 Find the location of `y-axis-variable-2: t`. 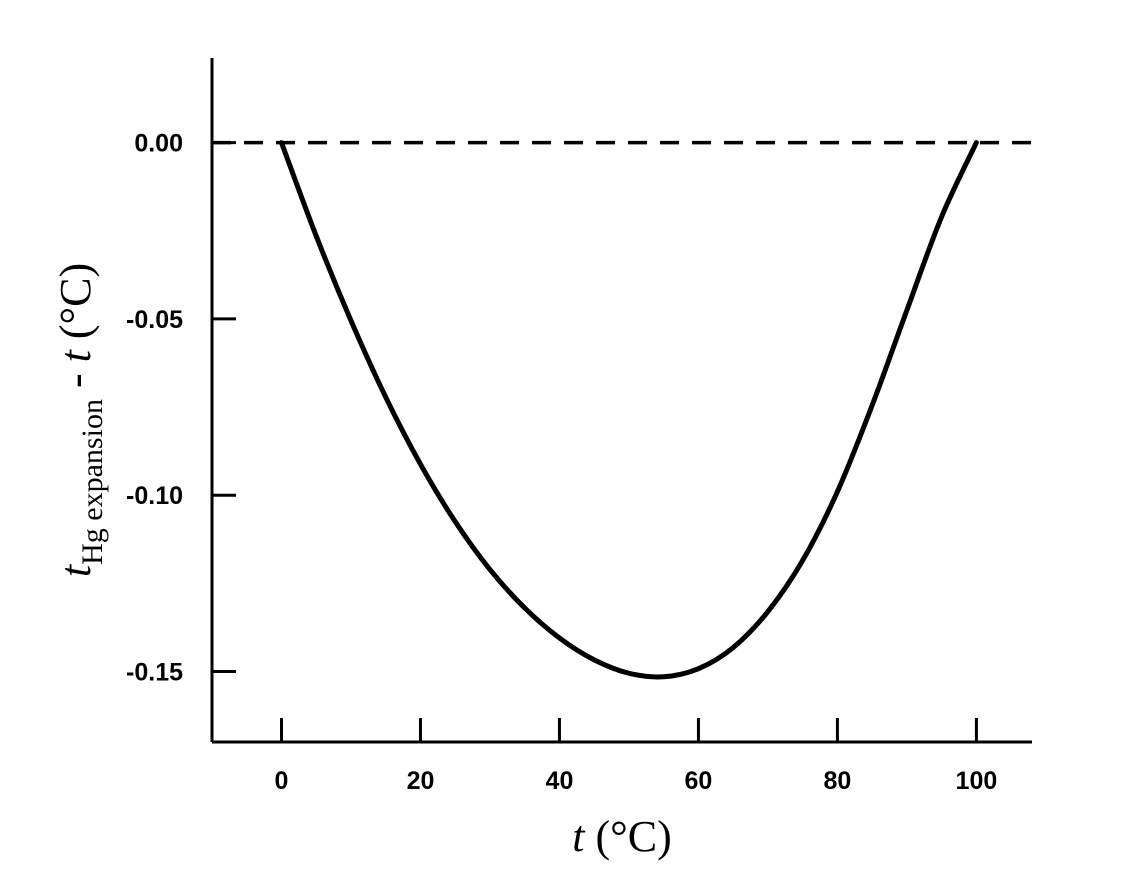

y-axis-variable-2: t is located at coordinates (75, 355).